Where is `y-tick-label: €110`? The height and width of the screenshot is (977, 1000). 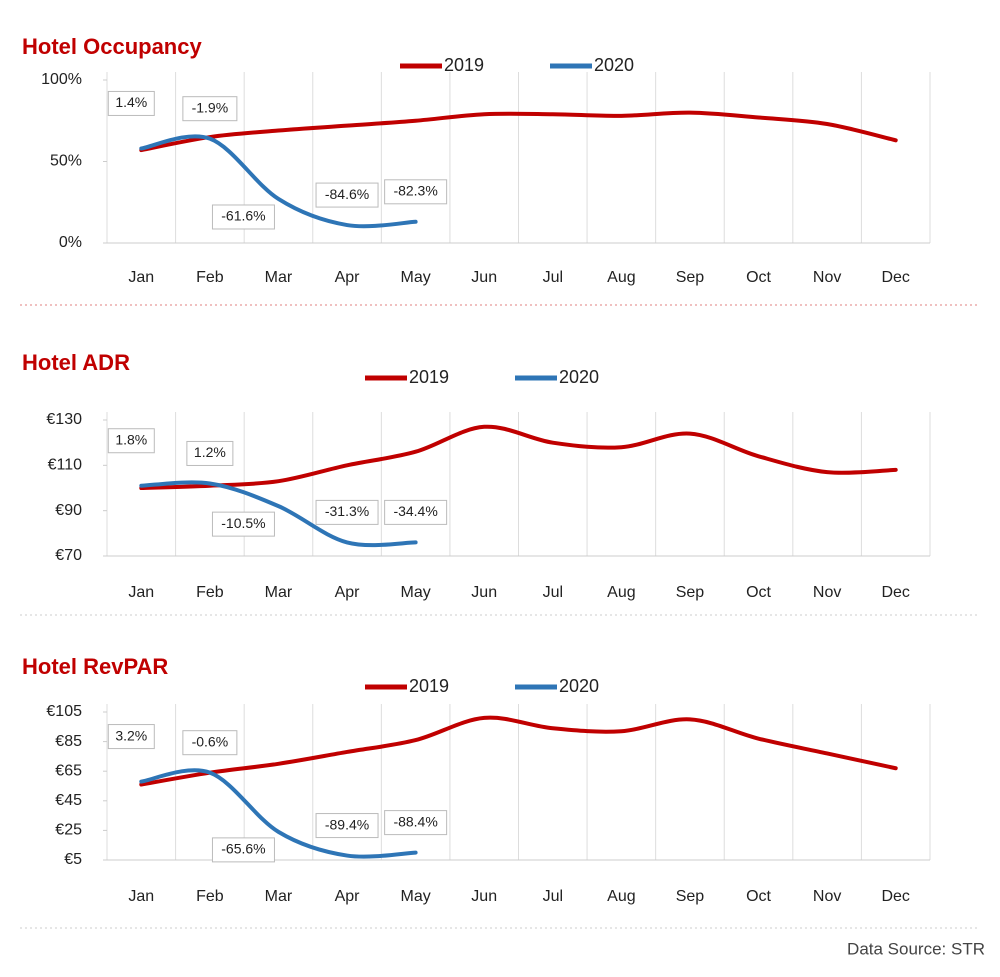
y-tick-label: €110 is located at coordinates (65, 465).